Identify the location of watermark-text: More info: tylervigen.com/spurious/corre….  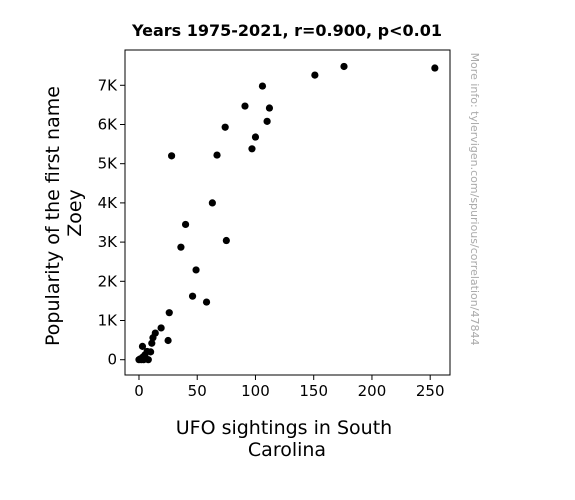
(474, 199).